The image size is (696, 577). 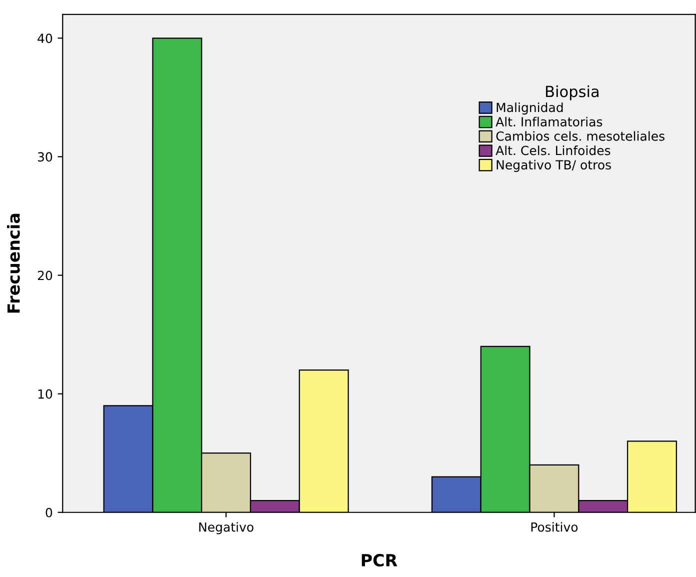 What do you see at coordinates (45, 157) in the screenshot?
I see `y-tick-label: 30` at bounding box center [45, 157].